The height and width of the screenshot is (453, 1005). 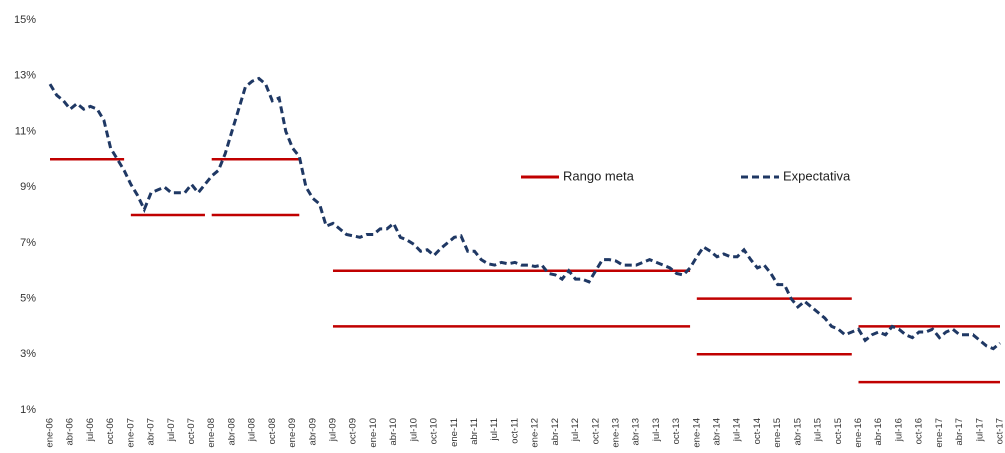 What do you see at coordinates (878, 431) in the screenshot?
I see `x-tick-label: abr-16` at bounding box center [878, 431].